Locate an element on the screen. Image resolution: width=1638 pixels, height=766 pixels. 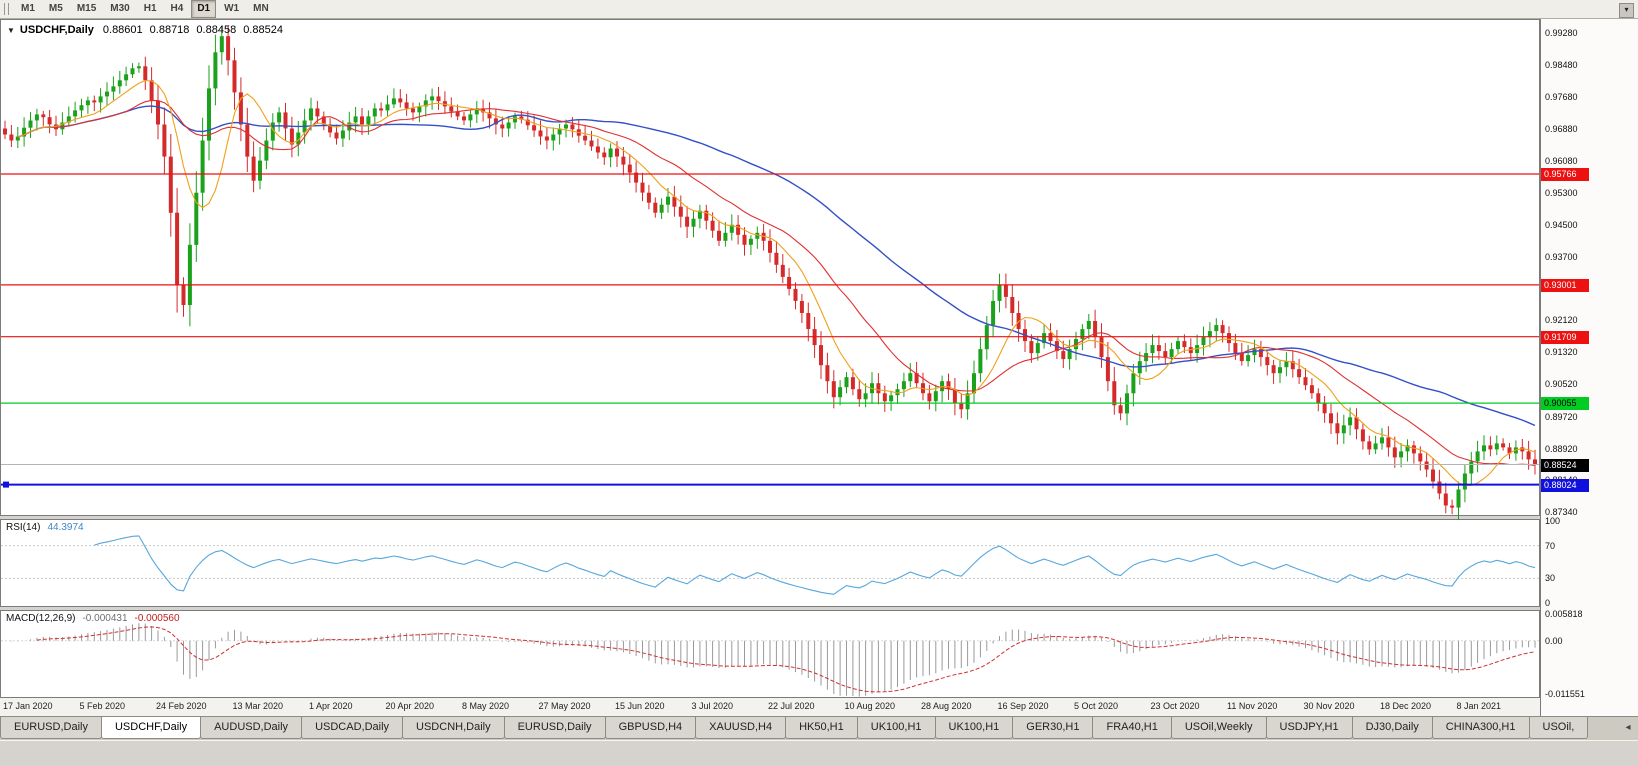
price-level-badge: 0.91709 is located at coordinates (1565, 337).